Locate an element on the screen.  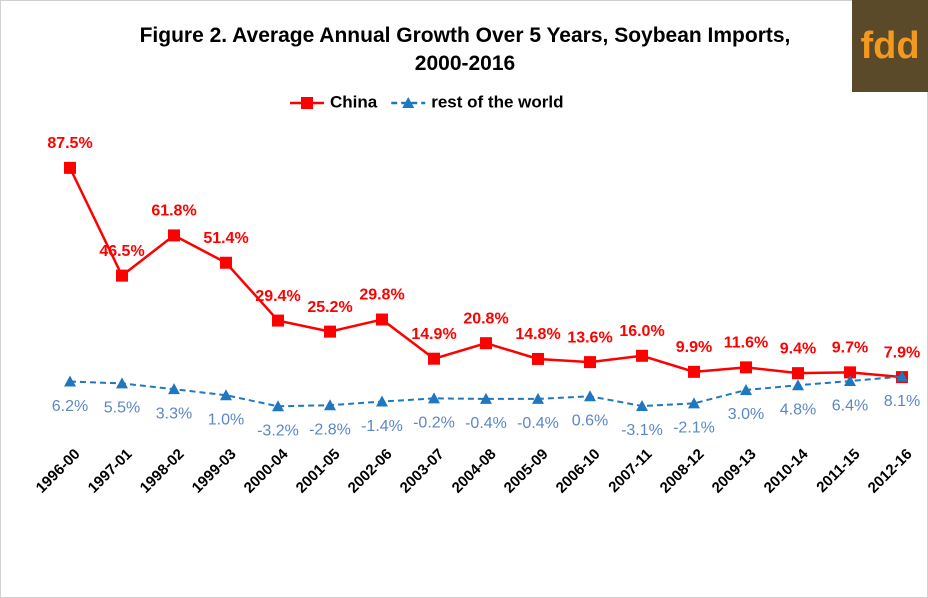
x-tick-label: 1996-00 is located at coordinates (58, 471).